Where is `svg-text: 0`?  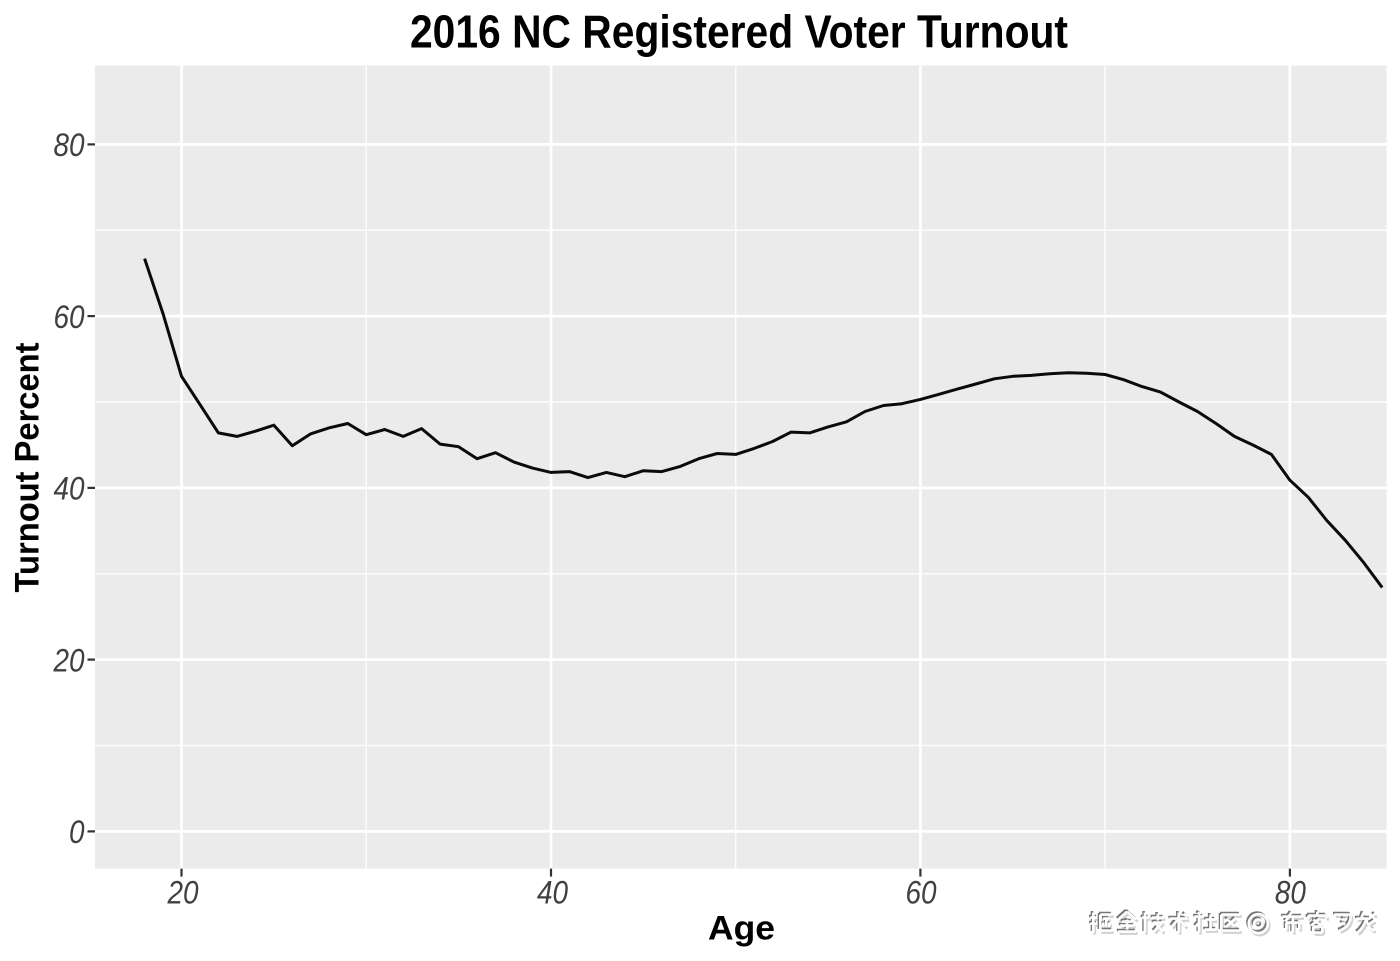 svg-text: 0 is located at coordinates (77, 832).